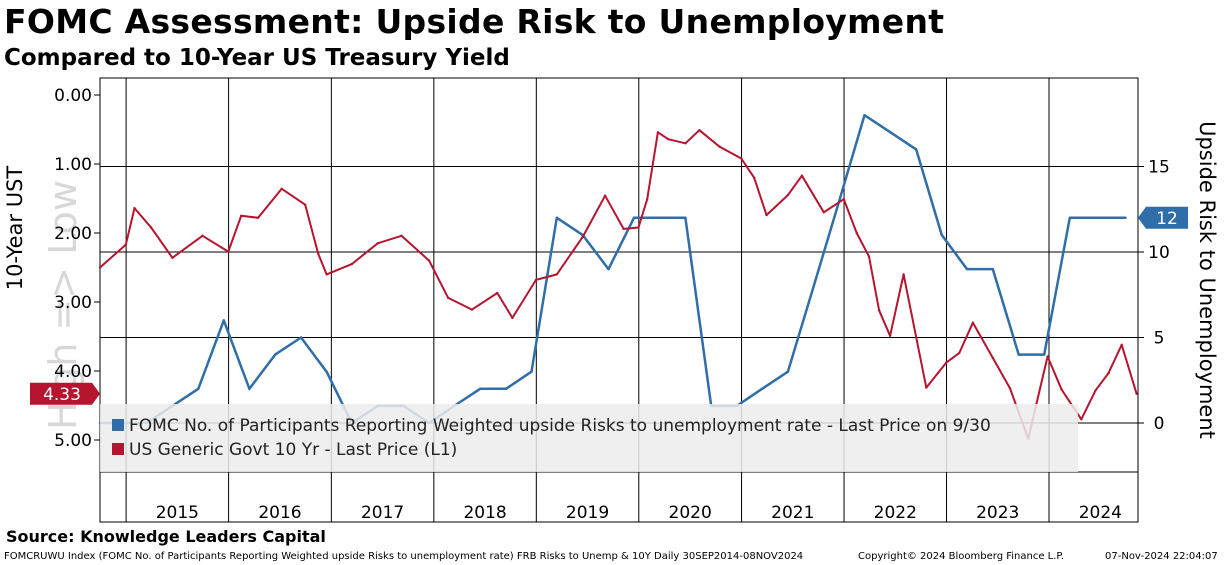  What do you see at coordinates (1159, 339) in the screenshot?
I see `right-tick-label-1: 5` at bounding box center [1159, 339].